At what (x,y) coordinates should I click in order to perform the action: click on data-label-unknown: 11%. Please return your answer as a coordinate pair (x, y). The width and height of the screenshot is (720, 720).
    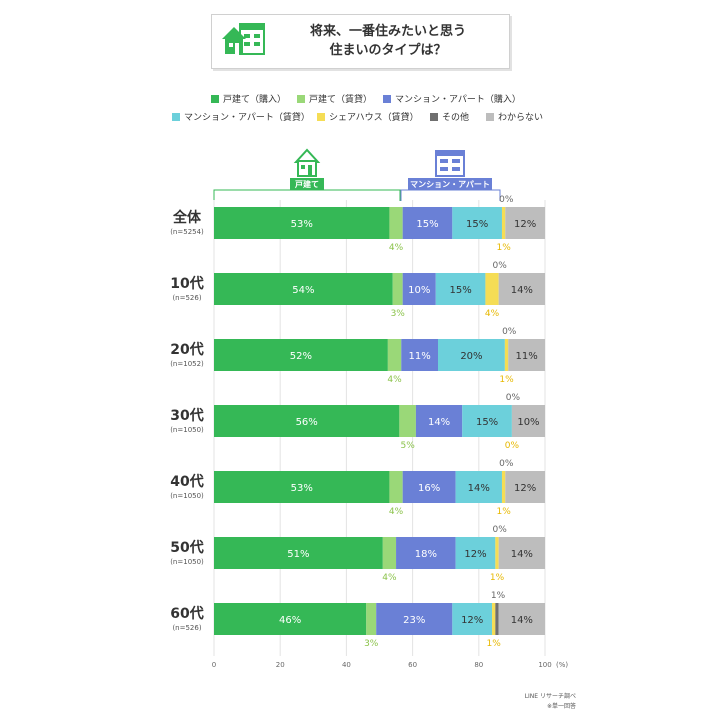
    Looking at the image, I should click on (526, 356).